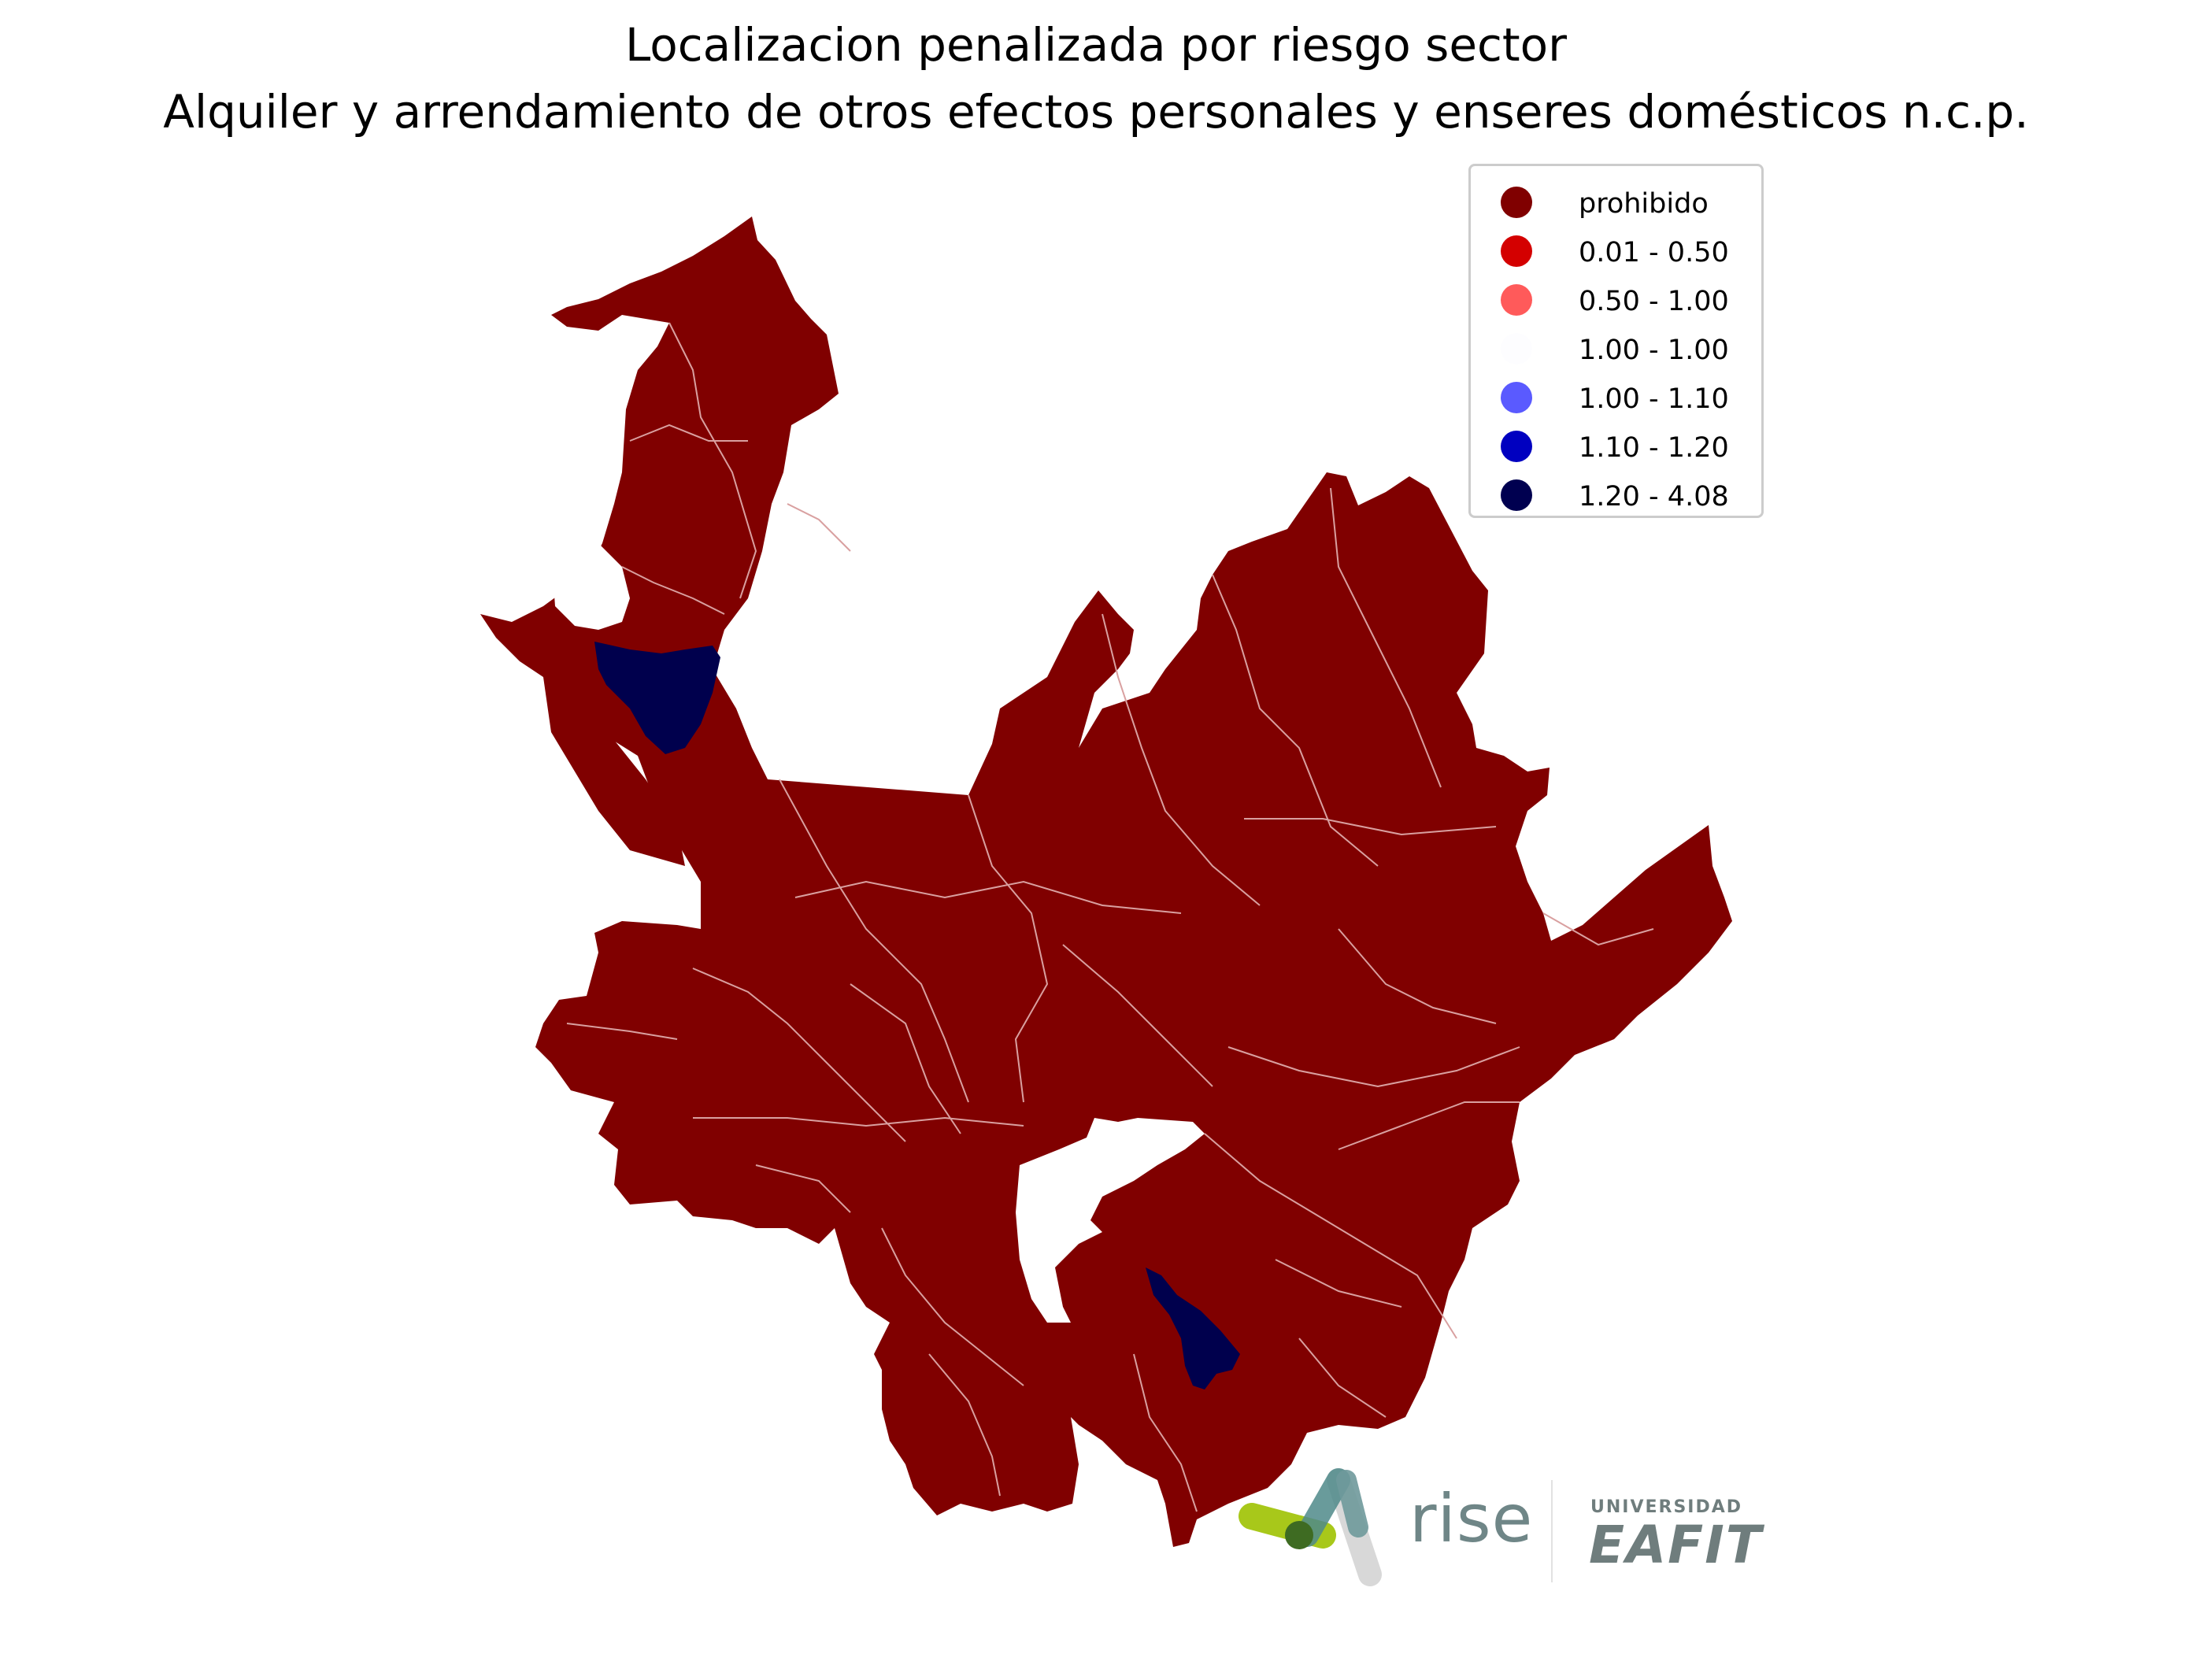 The width and height of the screenshot is (2192, 1680). Describe the element at coordinates (1654, 399) in the screenshot. I see `legend-label: 1.00 - 1.10` at that location.